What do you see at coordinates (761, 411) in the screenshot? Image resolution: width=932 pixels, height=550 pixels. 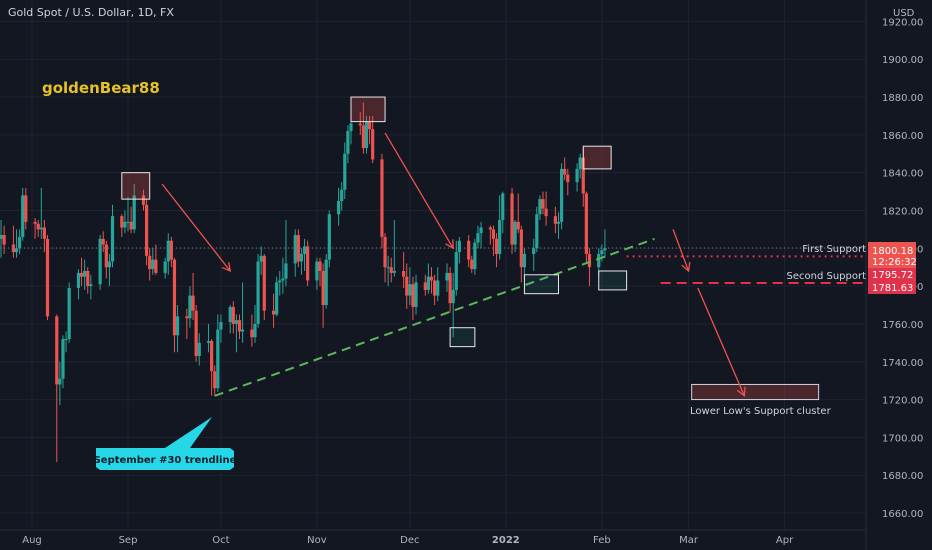 I see `support-cluster-label: Lower Low's Support cluster` at bounding box center [761, 411].